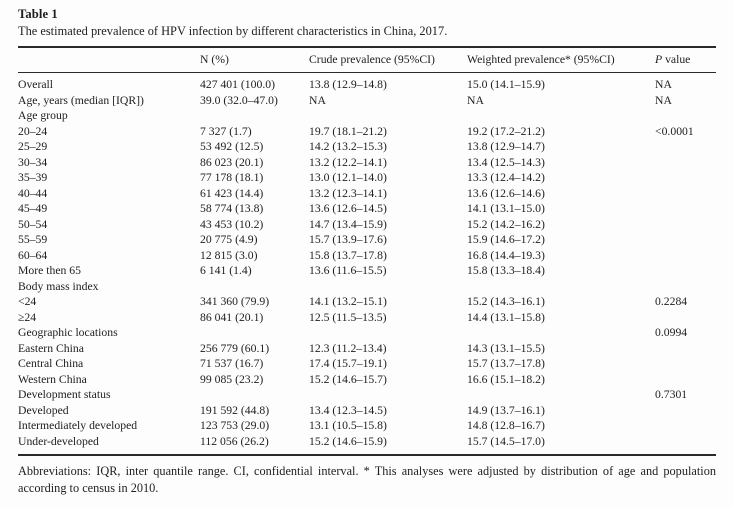 This screenshot has width=733, height=507. Describe the element at coordinates (367, 333) in the screenshot. I see `section-row: Geographic locations 0.0994` at that location.